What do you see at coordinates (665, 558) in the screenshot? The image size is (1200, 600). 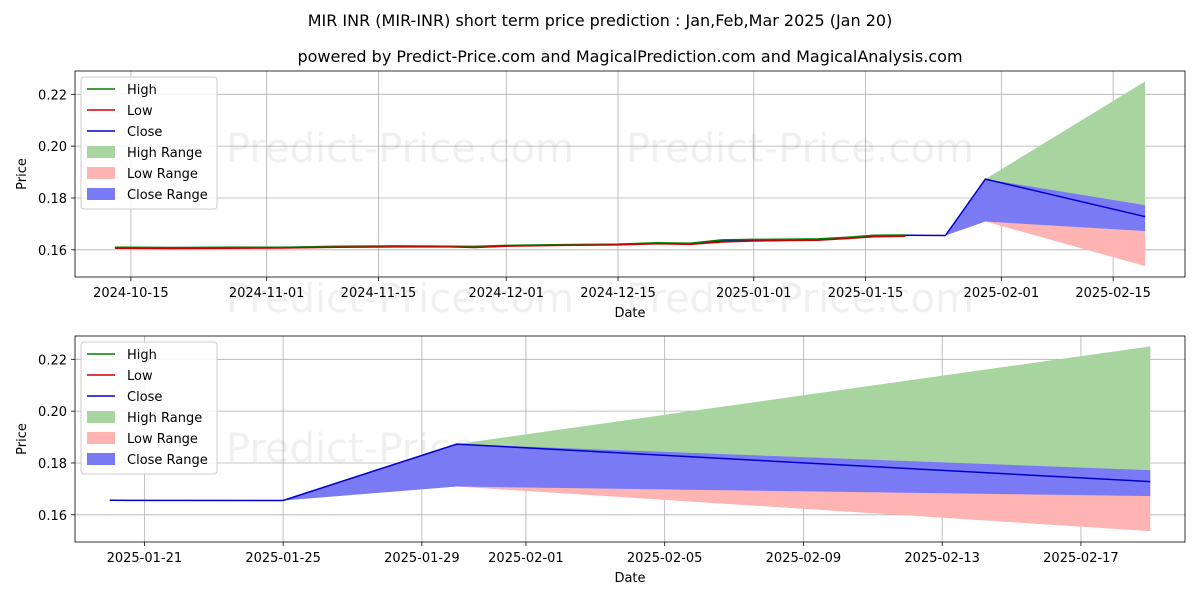 I see `x-tick-label: 2025-02-05` at bounding box center [665, 558].